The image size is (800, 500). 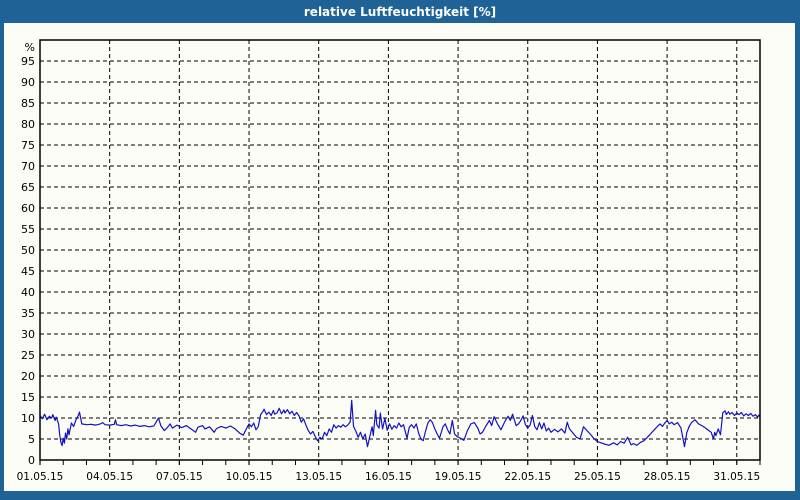 I want to click on humidity-series-line, so click(x=400, y=423).